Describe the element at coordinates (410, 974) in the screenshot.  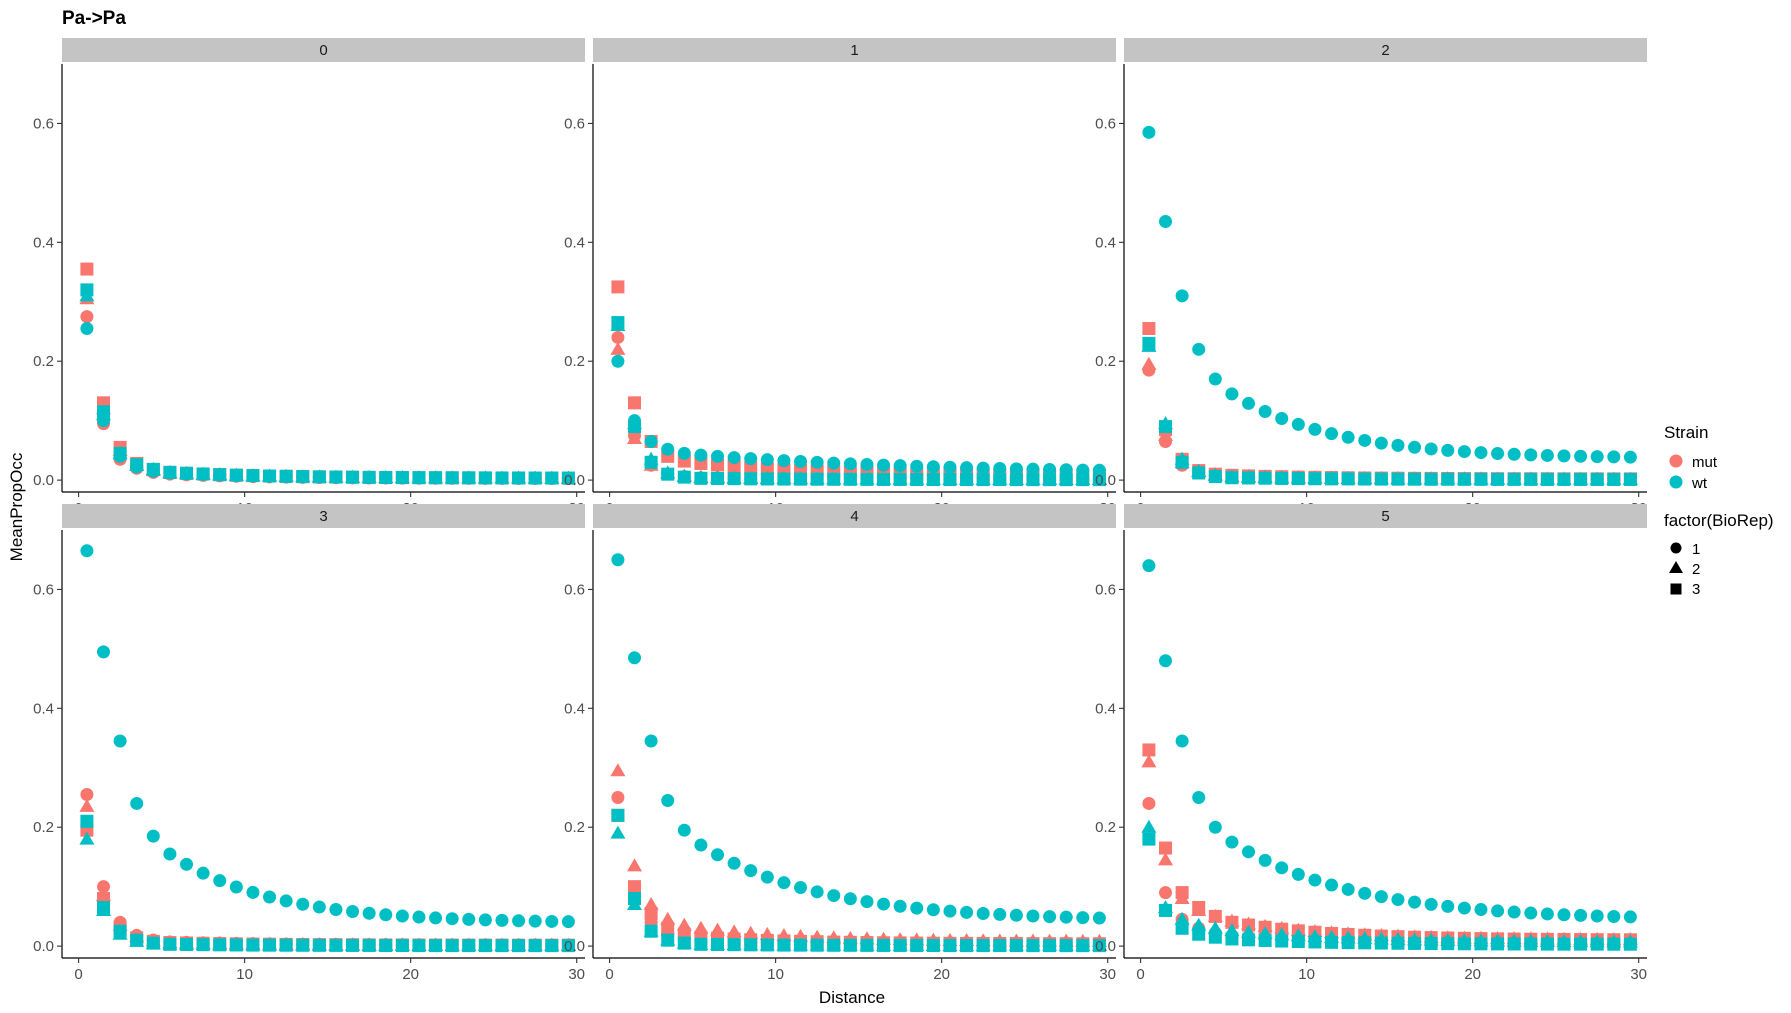
I see `x-tick-label: 20` at that location.